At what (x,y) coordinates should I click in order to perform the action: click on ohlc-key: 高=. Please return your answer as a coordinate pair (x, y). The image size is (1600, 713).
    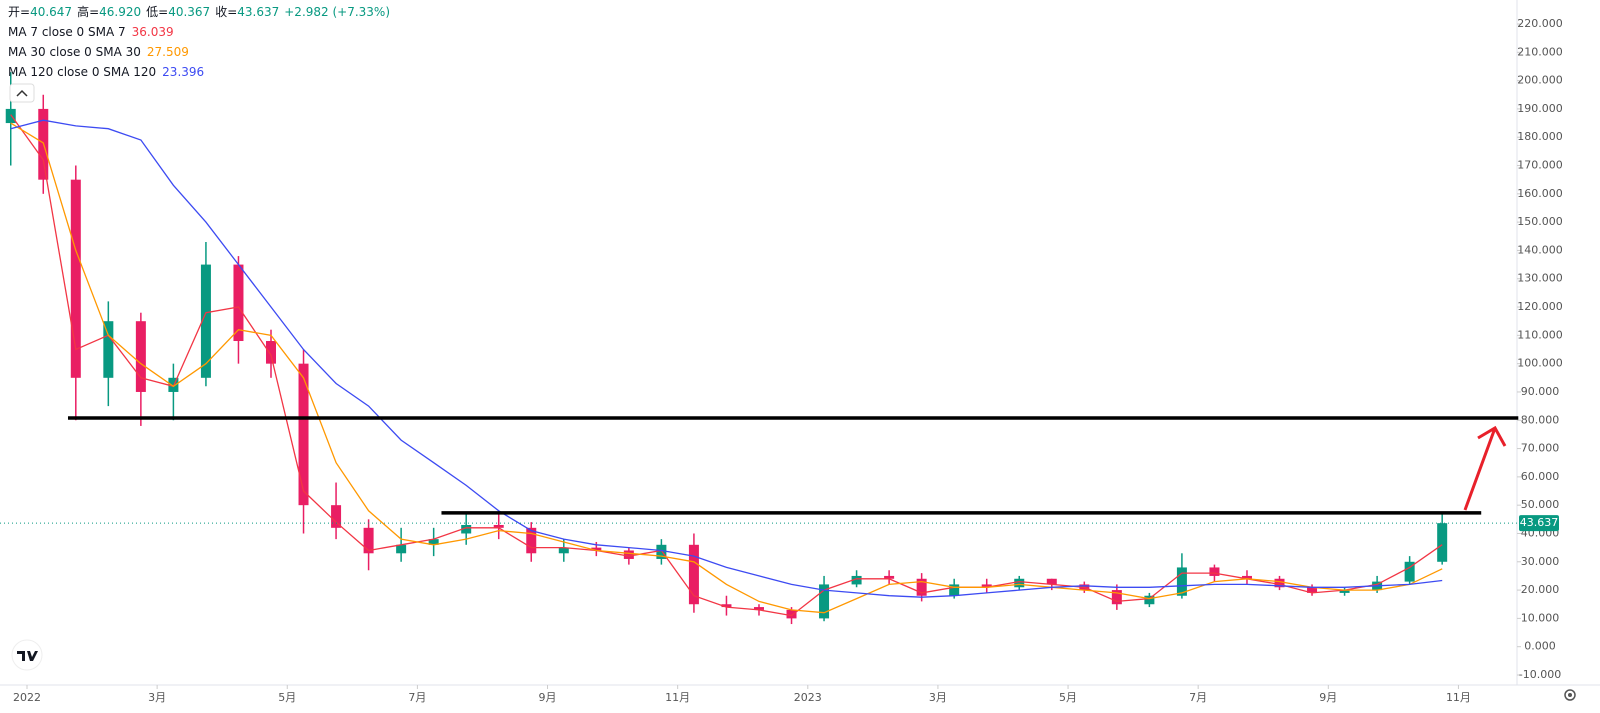
    Looking at the image, I should click on (88, 11).